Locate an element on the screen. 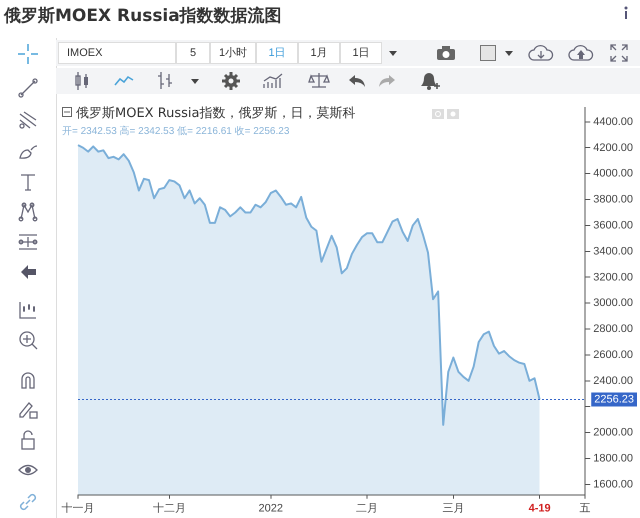 This screenshot has height=518, width=640. text: IMOEX is located at coordinates (117, 53).